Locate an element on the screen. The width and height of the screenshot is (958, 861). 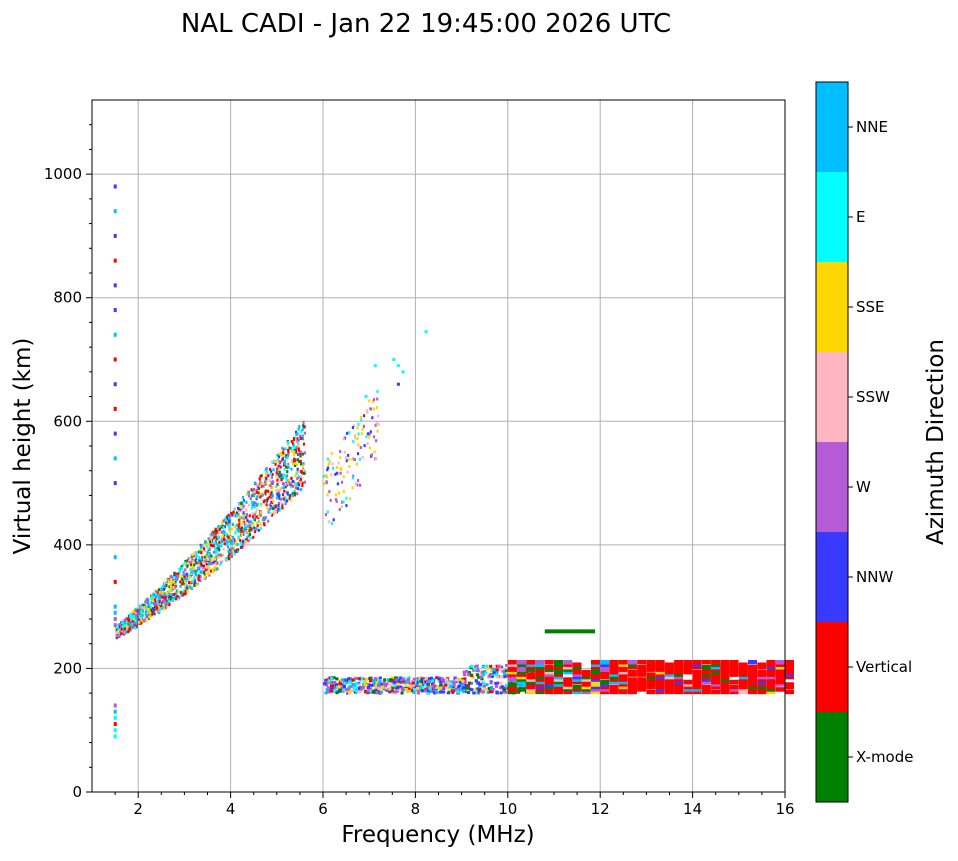
low-freq-echo is located at coordinates (115, 186).